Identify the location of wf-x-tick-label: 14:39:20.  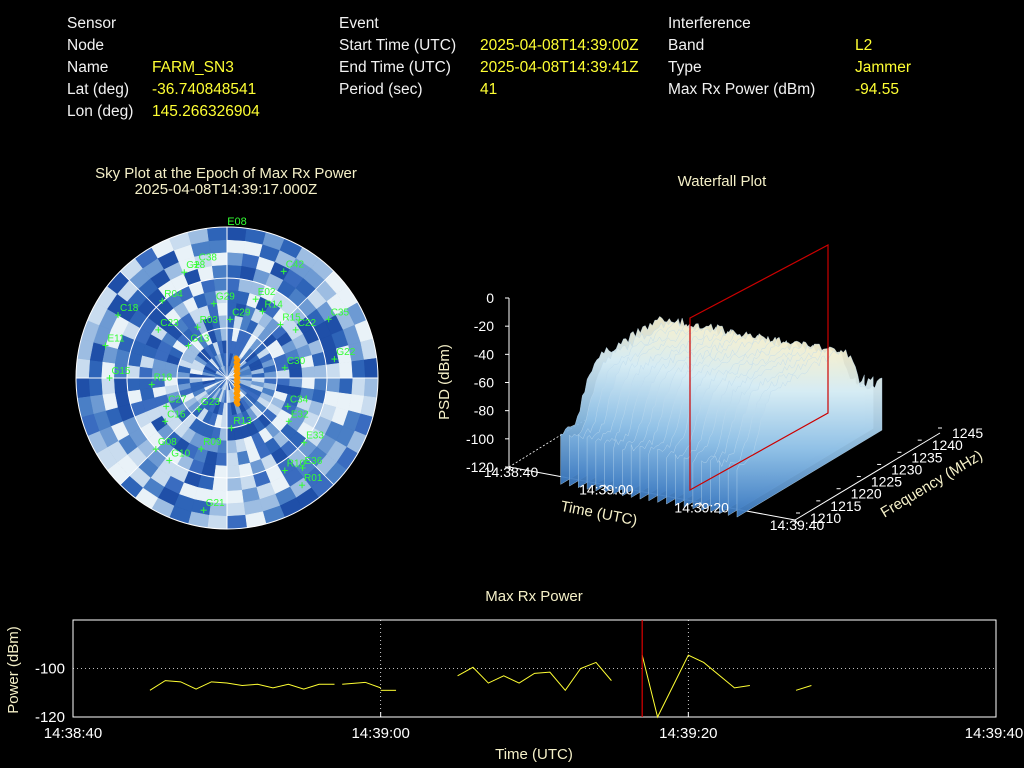
(701, 507).